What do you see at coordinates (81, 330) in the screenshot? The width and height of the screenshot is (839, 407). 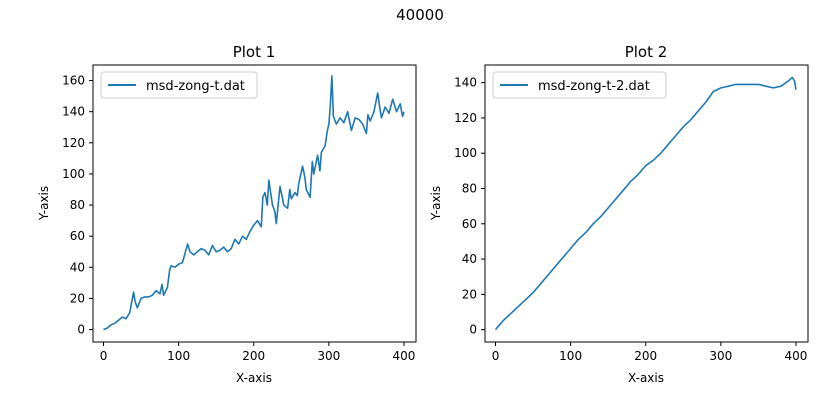 I see `plot-1-ytick-label: 0` at bounding box center [81, 330].